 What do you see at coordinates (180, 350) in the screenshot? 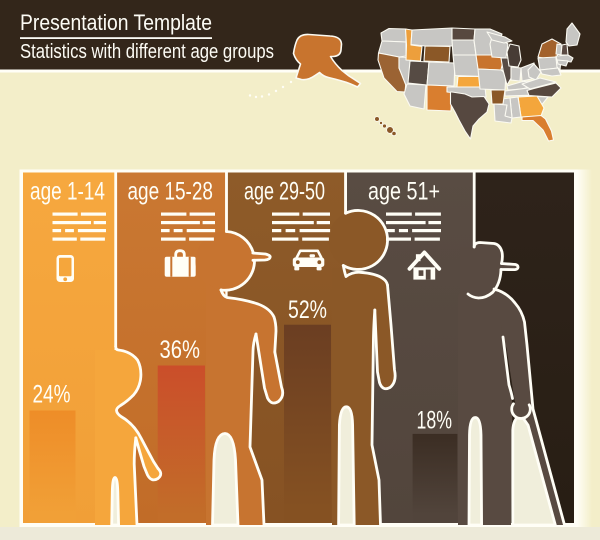
I see `svg-text: 36%` at bounding box center [180, 350].